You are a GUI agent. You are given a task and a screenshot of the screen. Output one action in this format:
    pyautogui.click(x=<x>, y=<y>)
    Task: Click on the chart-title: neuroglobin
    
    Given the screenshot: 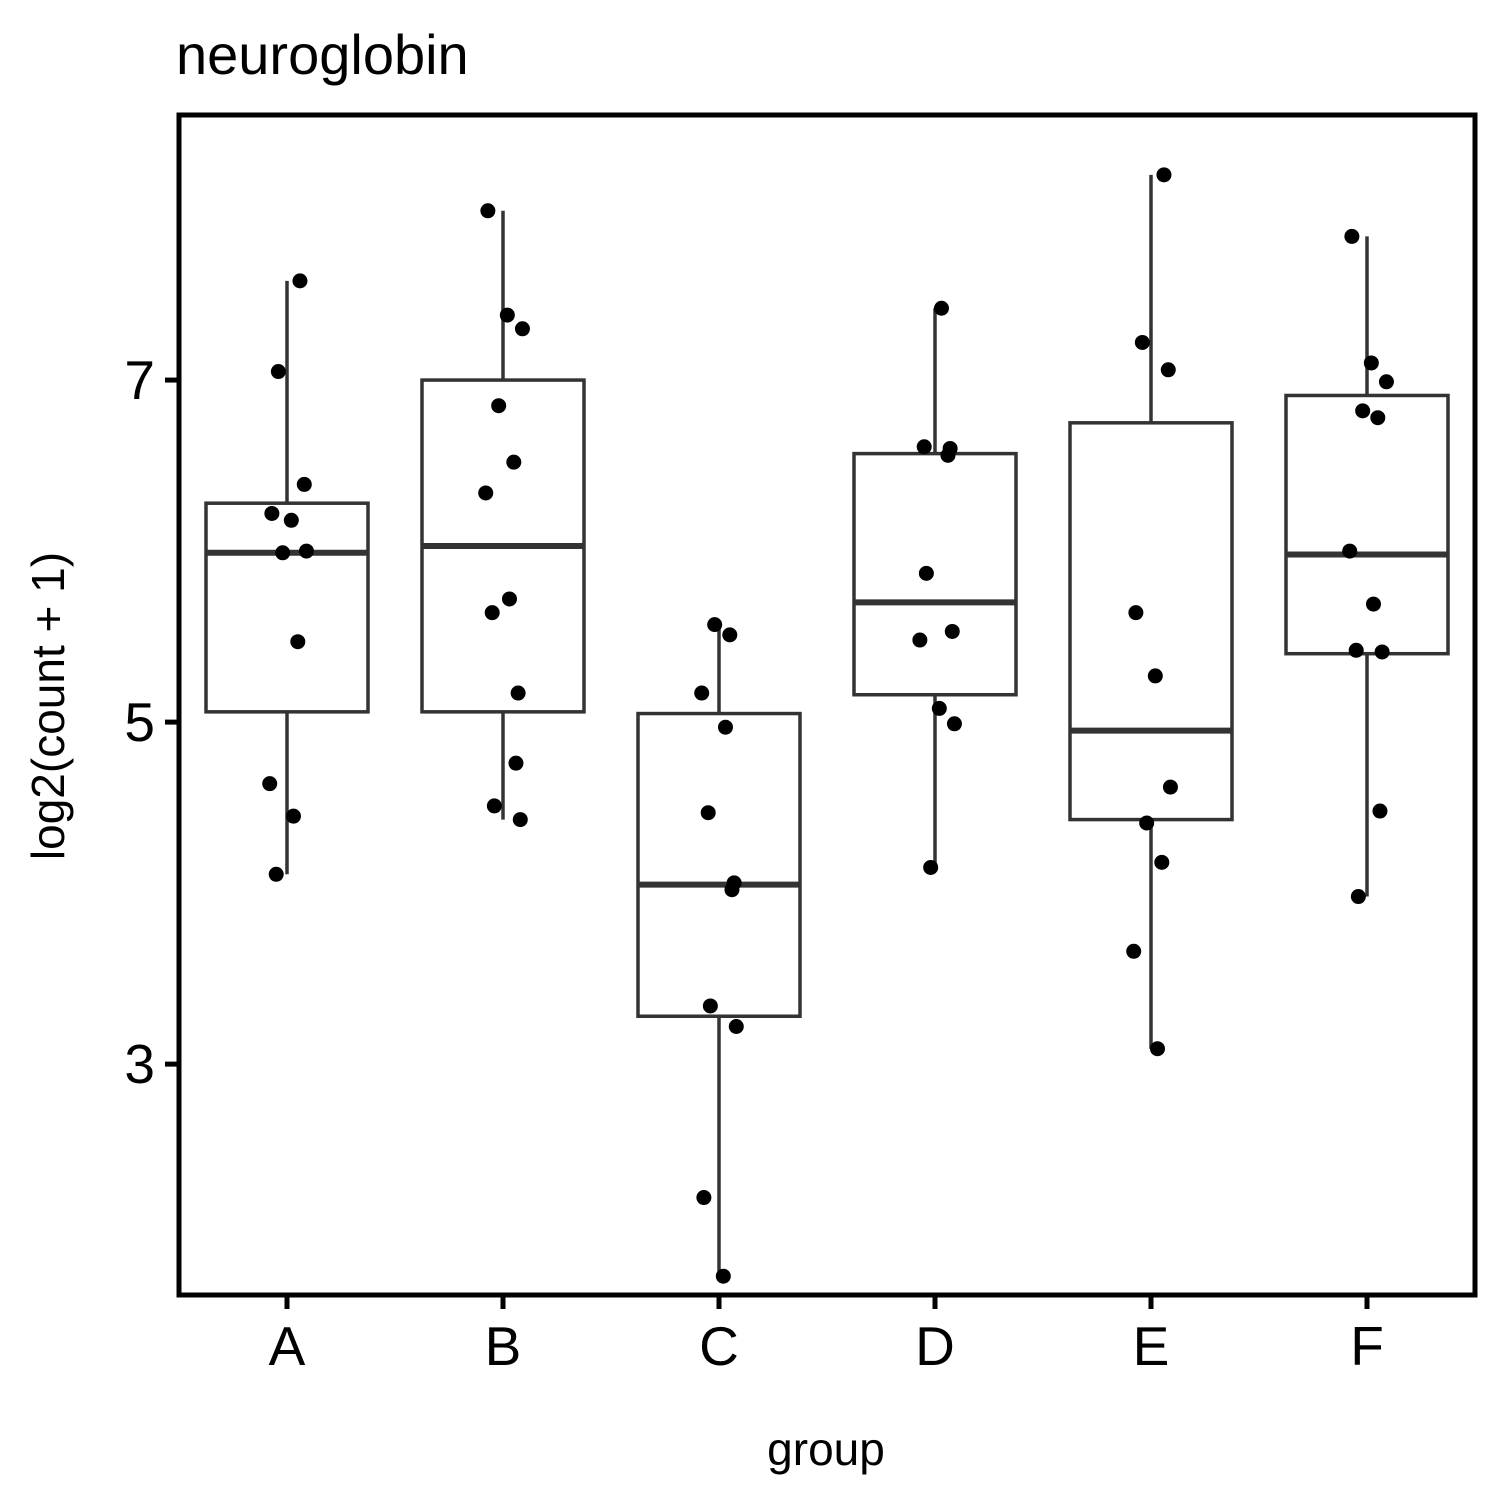 What is the action you would take?
    pyautogui.click(x=322, y=54)
    